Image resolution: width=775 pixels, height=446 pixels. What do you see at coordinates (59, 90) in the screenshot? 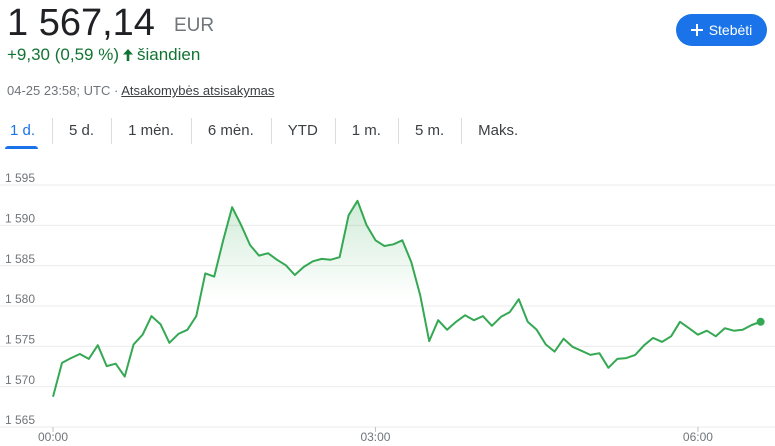
I see `timestamp: 04-25 23:58; UTC` at bounding box center [59, 90].